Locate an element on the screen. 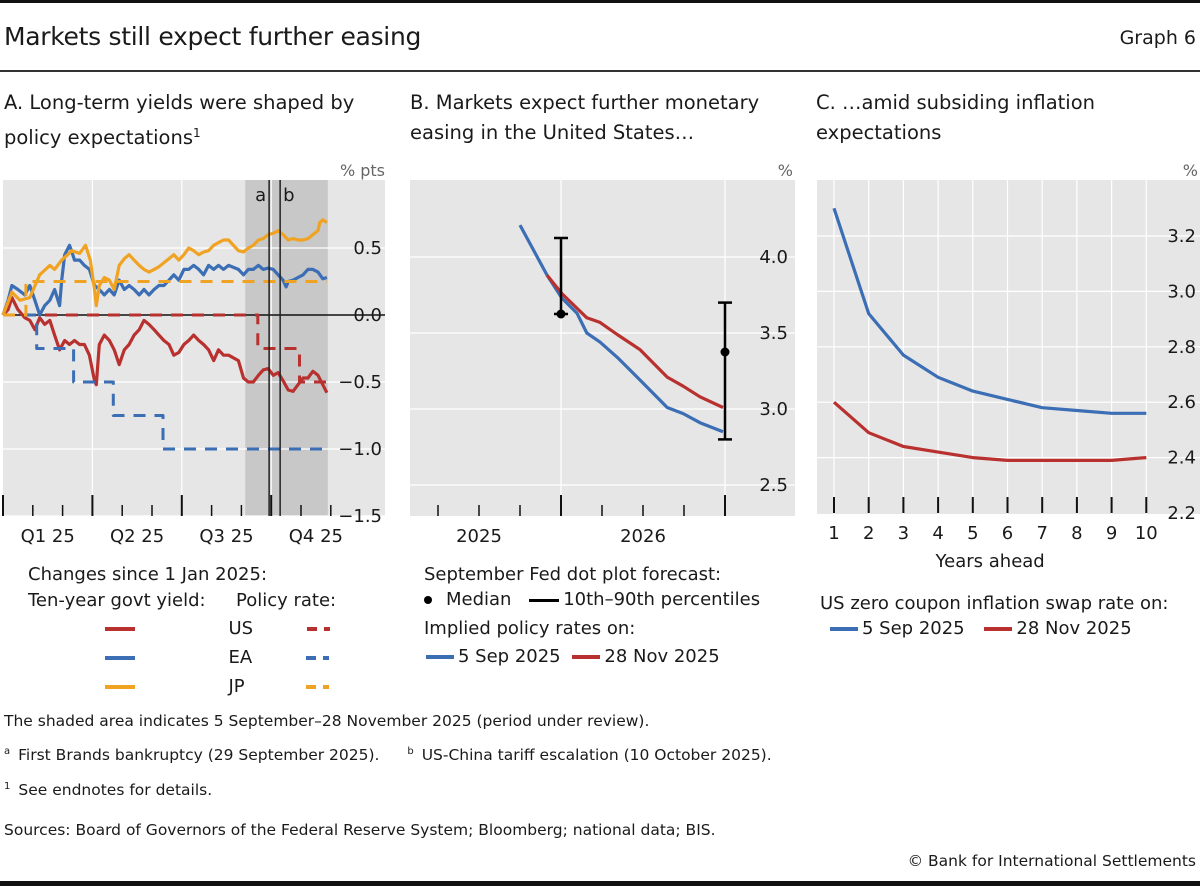  series-jp-ten-year-govt-yield is located at coordinates (164, 267).